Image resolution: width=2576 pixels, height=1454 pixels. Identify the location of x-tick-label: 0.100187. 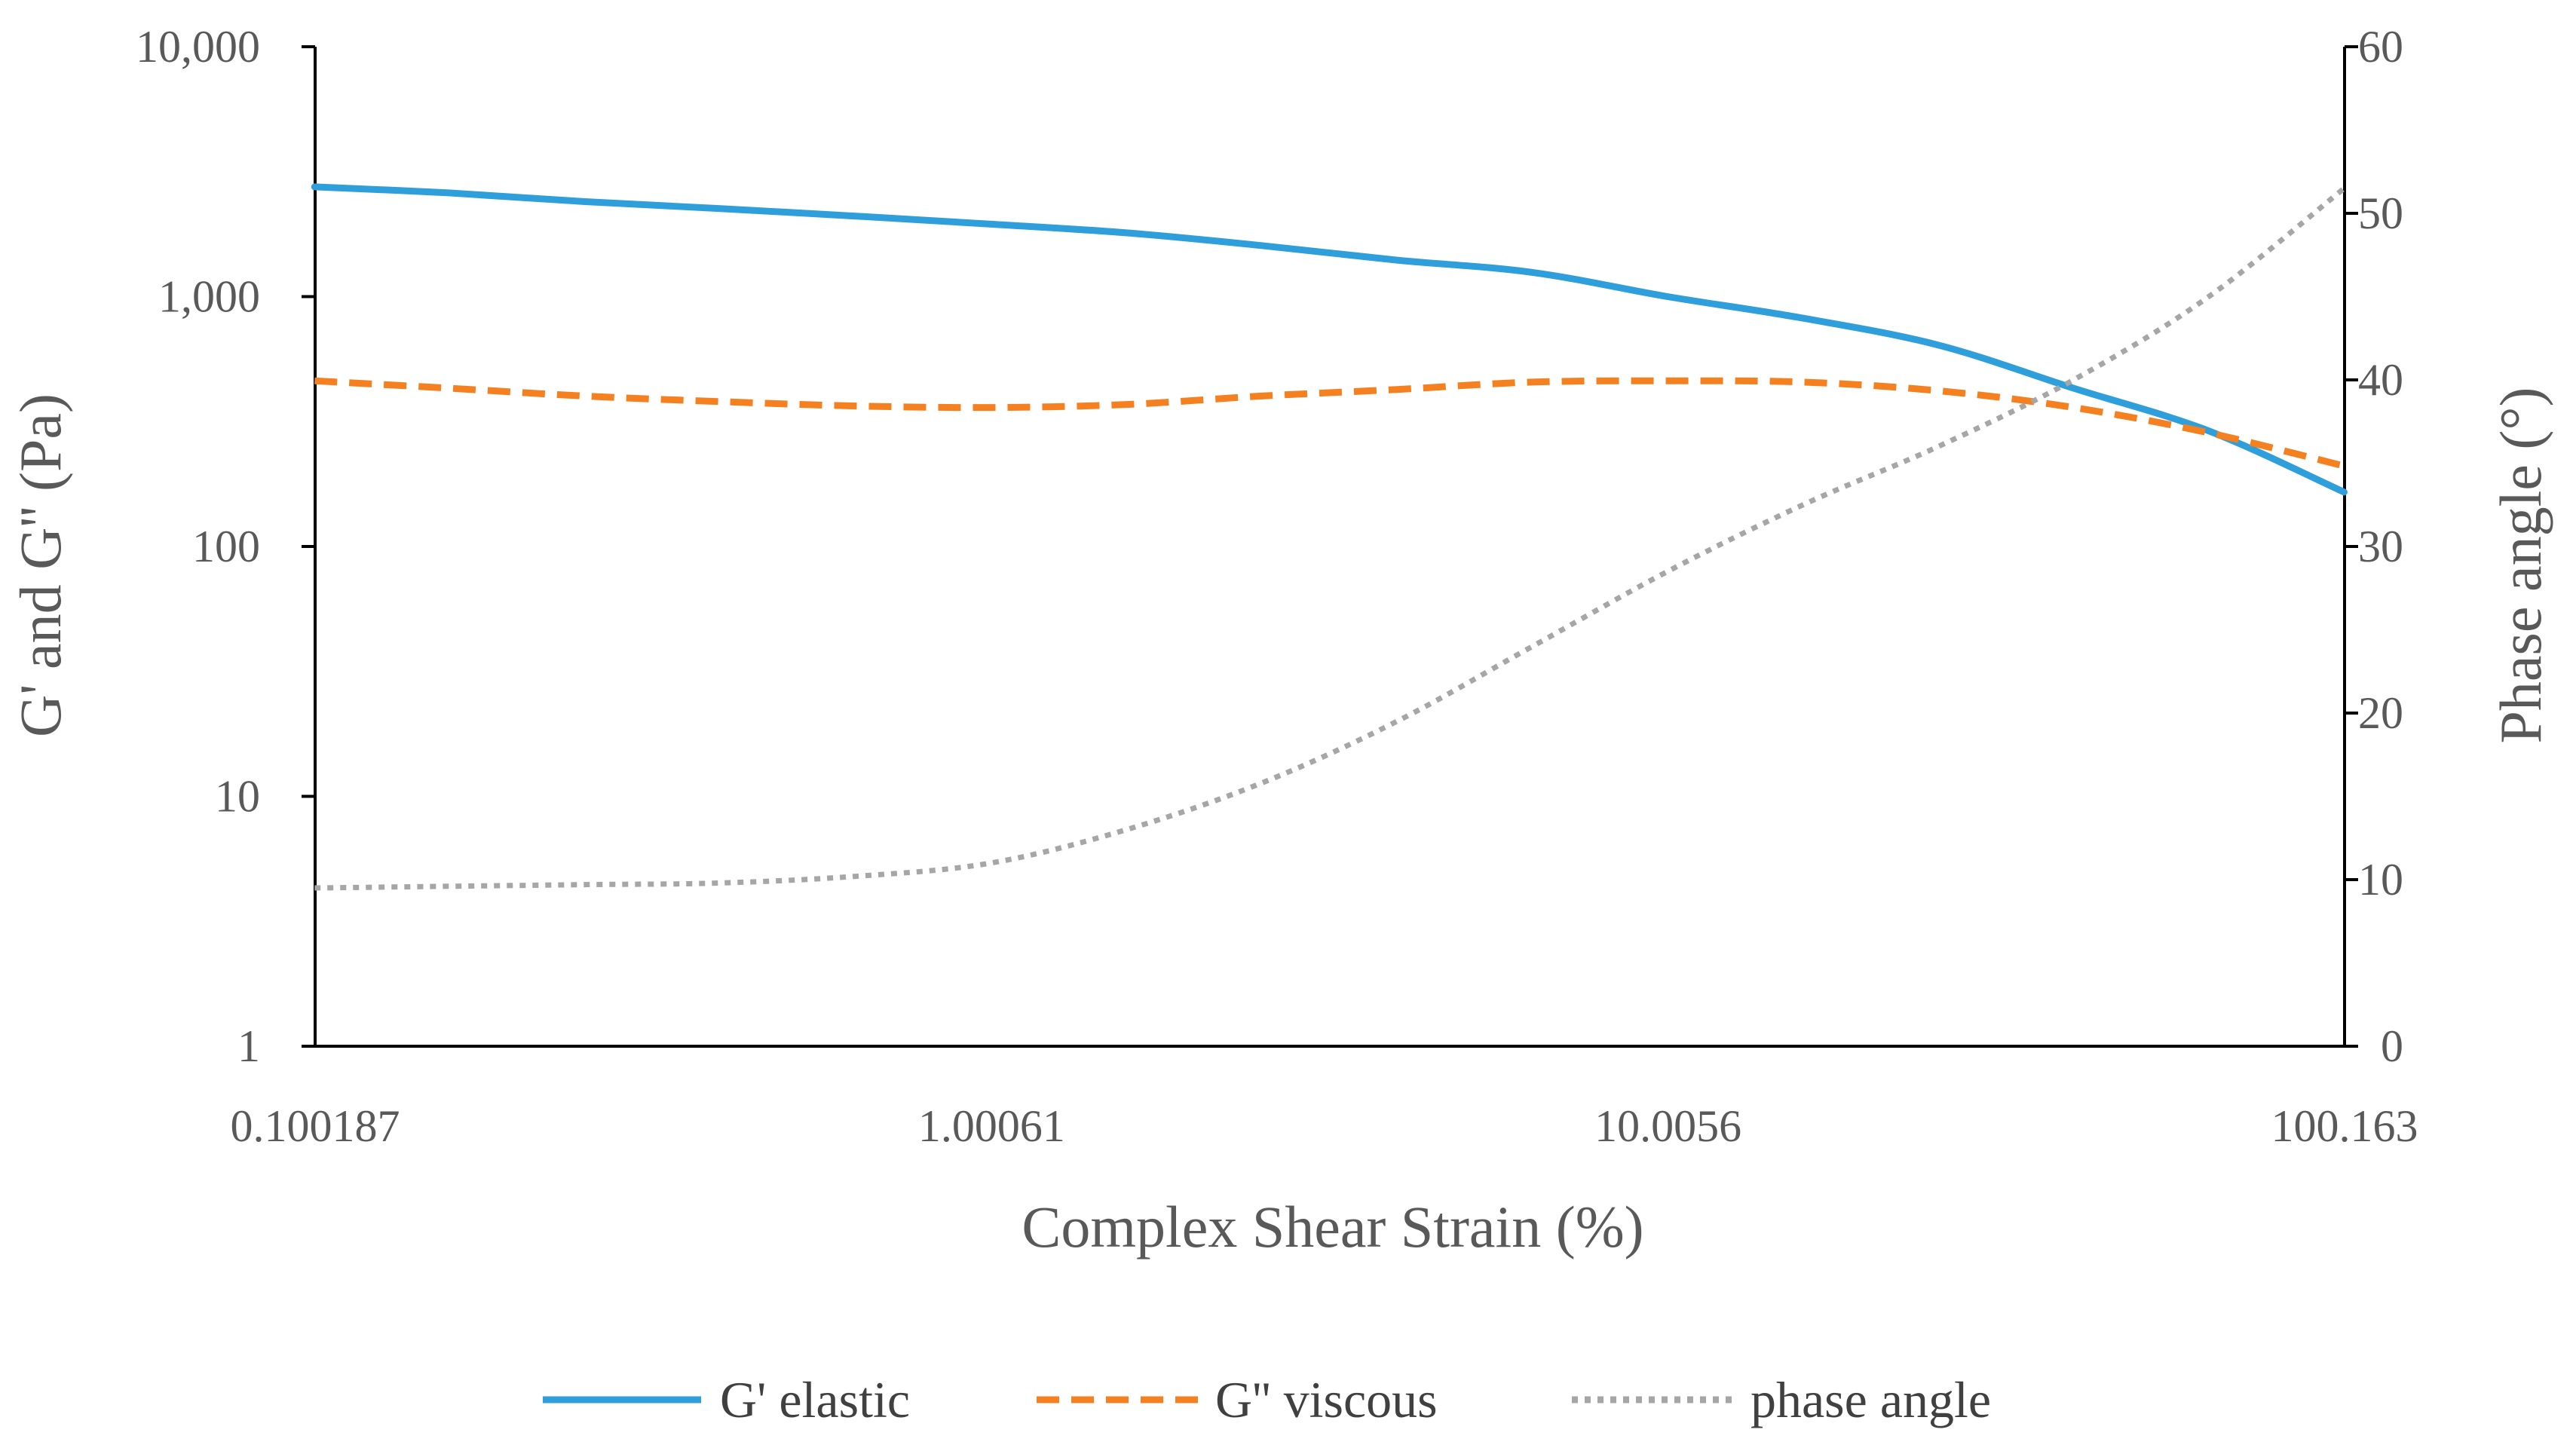
(315, 1126).